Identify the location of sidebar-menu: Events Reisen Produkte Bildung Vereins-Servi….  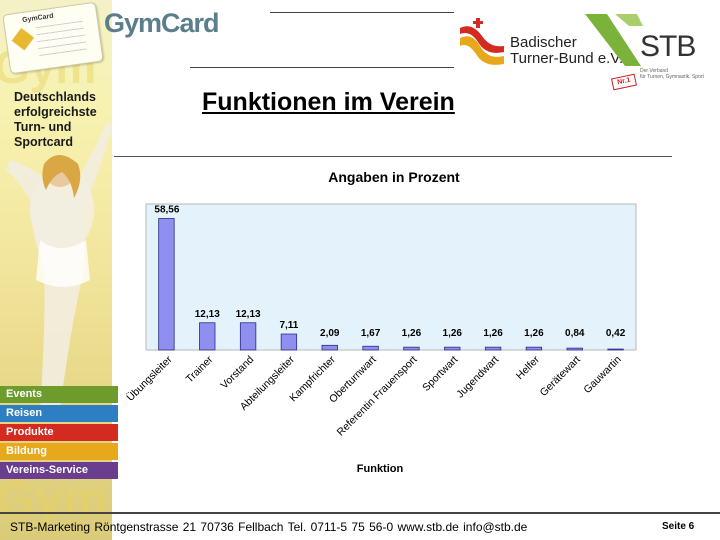
(59, 433).